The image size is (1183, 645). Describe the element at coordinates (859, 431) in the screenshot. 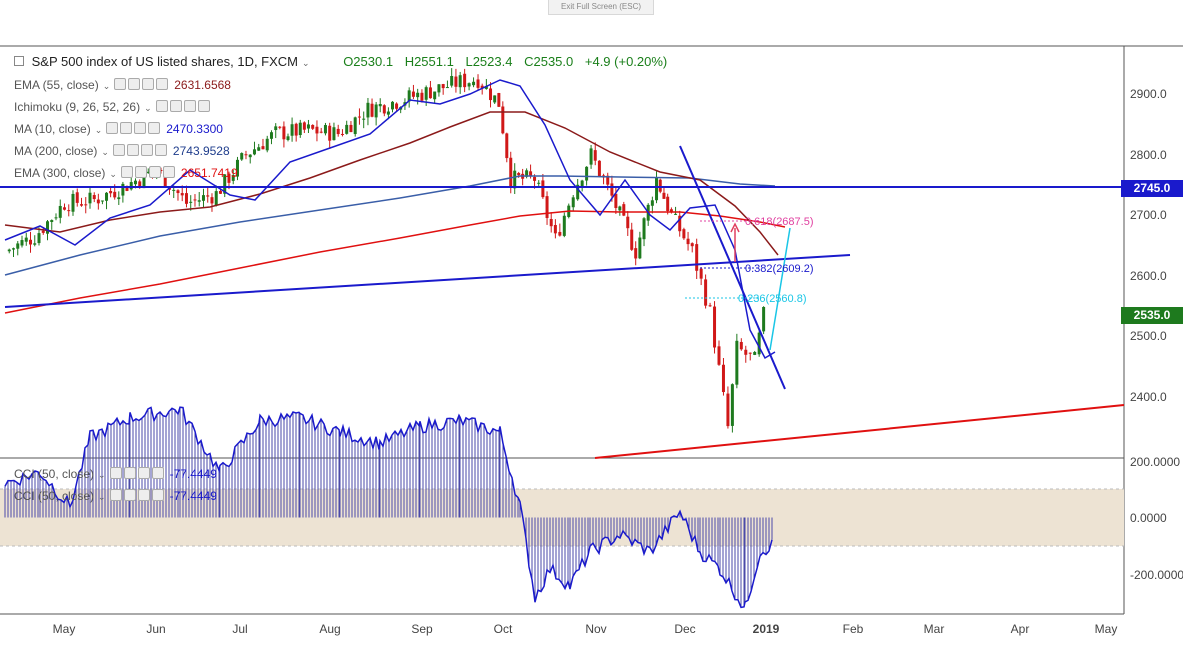

I see `lower-support-trendline` at that location.